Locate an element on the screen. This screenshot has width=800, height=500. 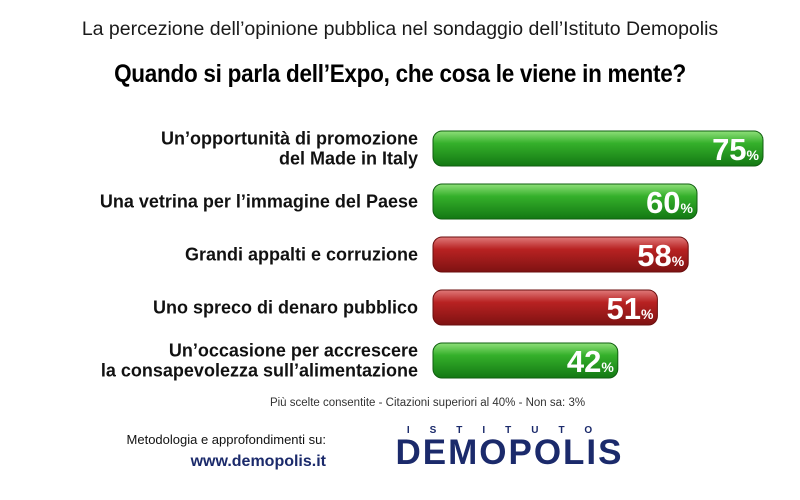
bar-value-label-3: 51% is located at coordinates (629, 308).